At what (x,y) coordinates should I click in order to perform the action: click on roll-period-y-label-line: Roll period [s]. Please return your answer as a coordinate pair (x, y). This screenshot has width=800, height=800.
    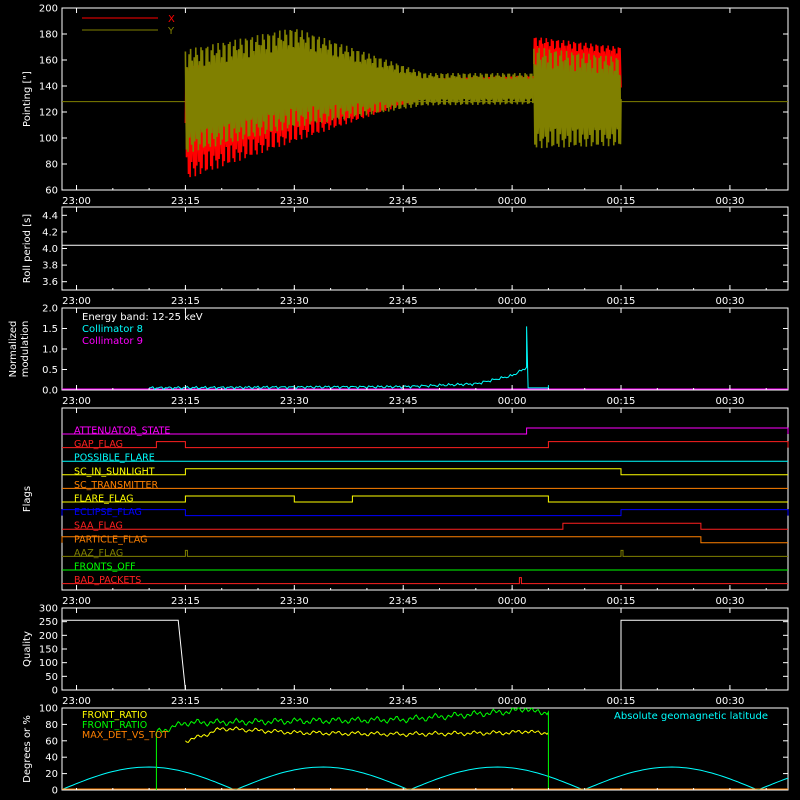
    Looking at the image, I should click on (27, 248).